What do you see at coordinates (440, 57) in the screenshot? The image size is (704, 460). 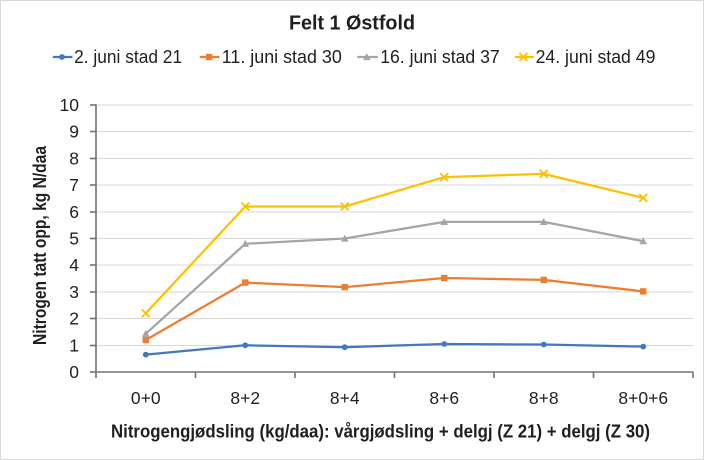 I see `svg-text: 16. juni stad 37` at bounding box center [440, 57].